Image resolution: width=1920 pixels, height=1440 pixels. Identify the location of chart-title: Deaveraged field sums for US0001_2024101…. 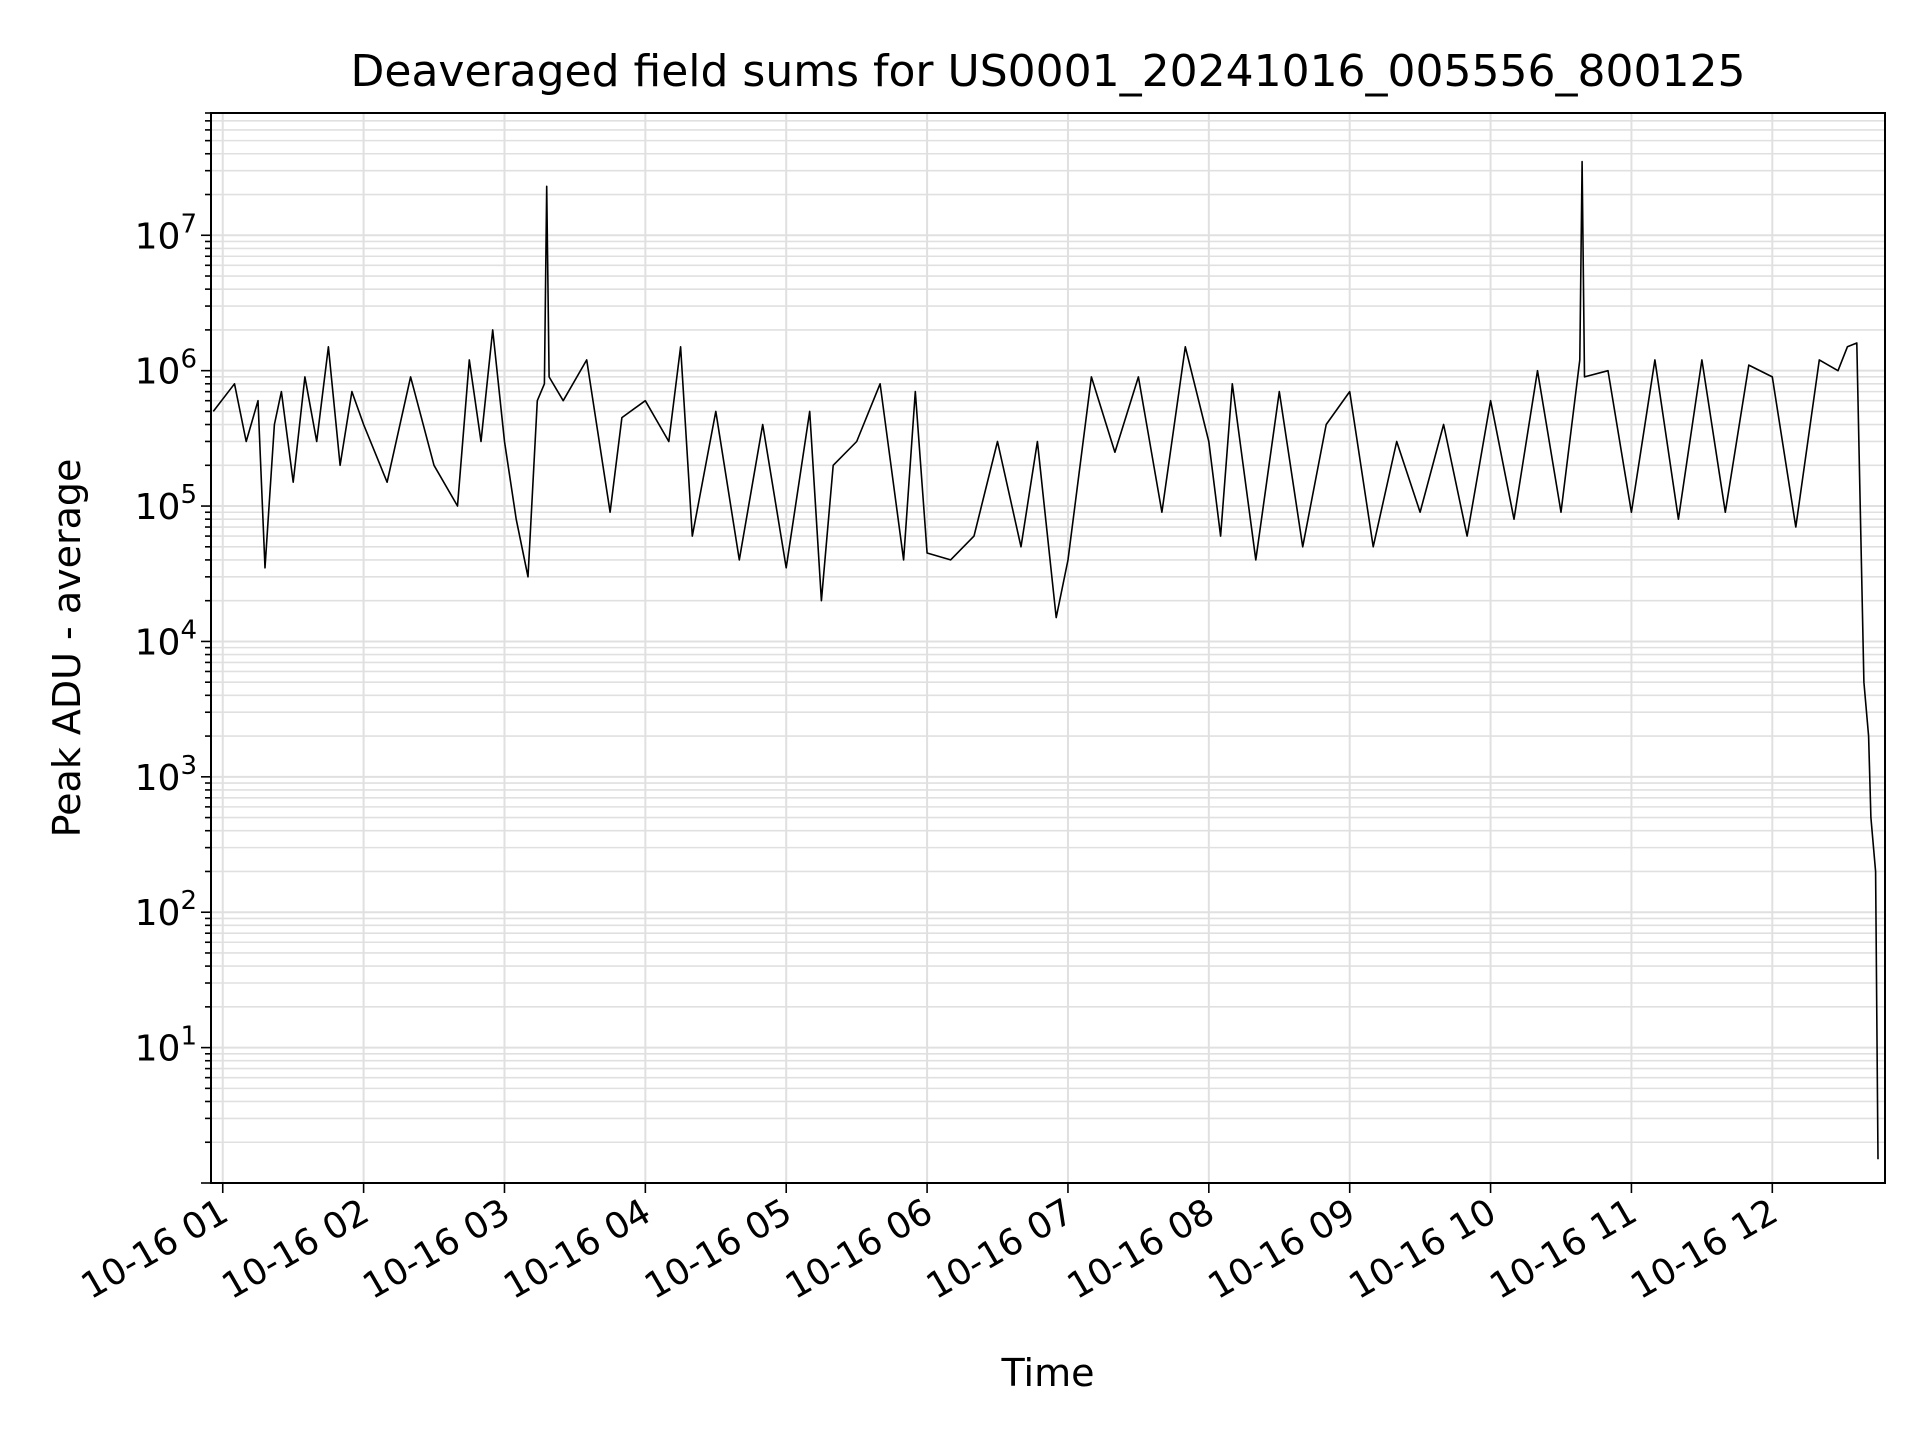
(1048, 71).